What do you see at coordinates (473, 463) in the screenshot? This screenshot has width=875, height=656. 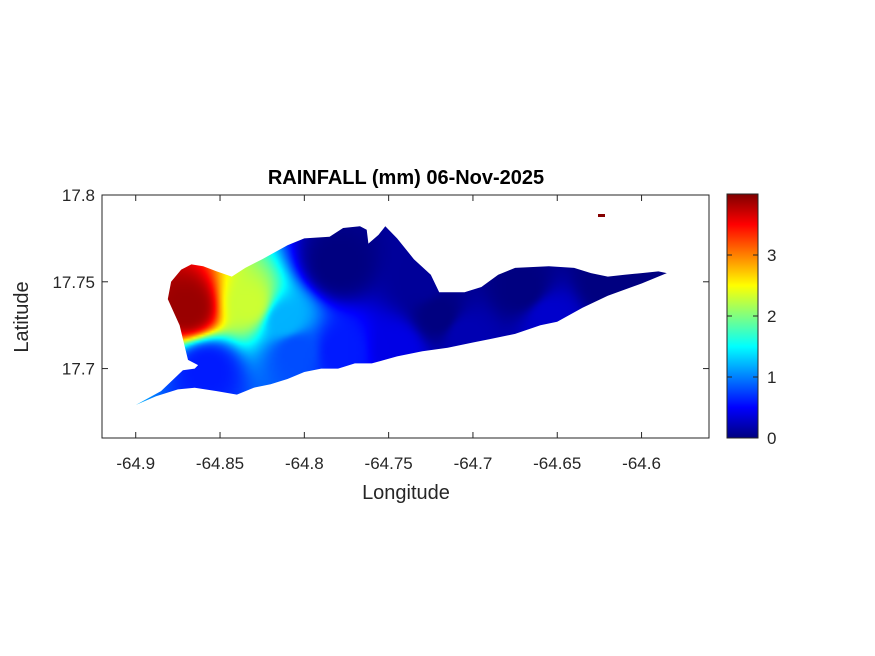 I see `x-tick-label: -64.7` at bounding box center [473, 463].